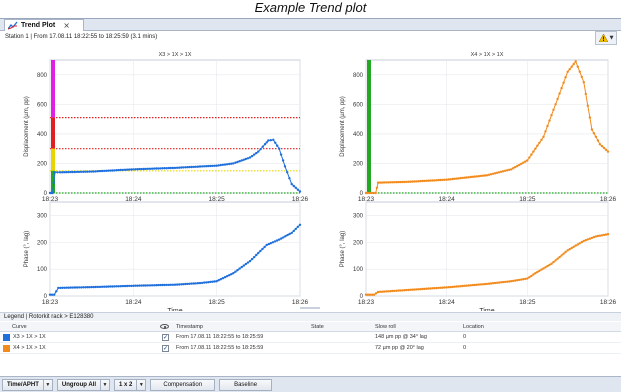  I want to click on col-curve: Curve, so click(19, 326).